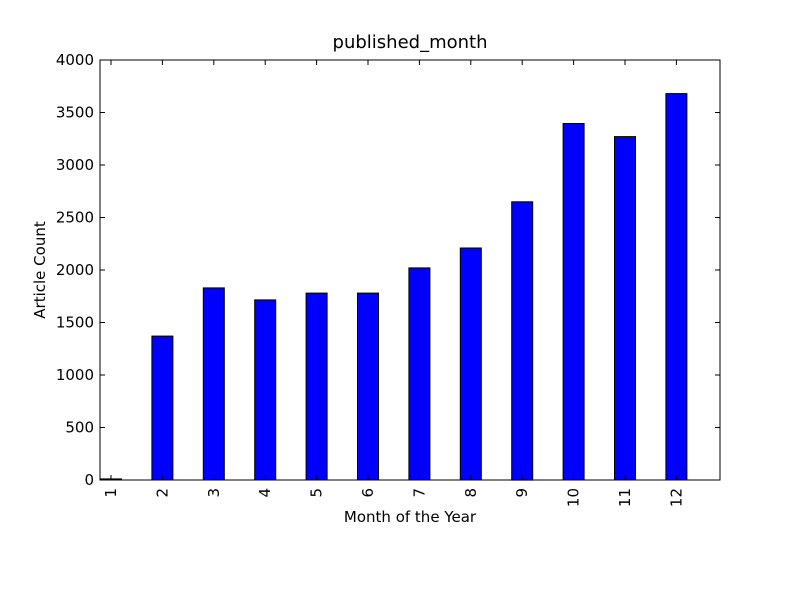  What do you see at coordinates (40, 270) in the screenshot?
I see `y-axis-label: Article Count` at bounding box center [40, 270].